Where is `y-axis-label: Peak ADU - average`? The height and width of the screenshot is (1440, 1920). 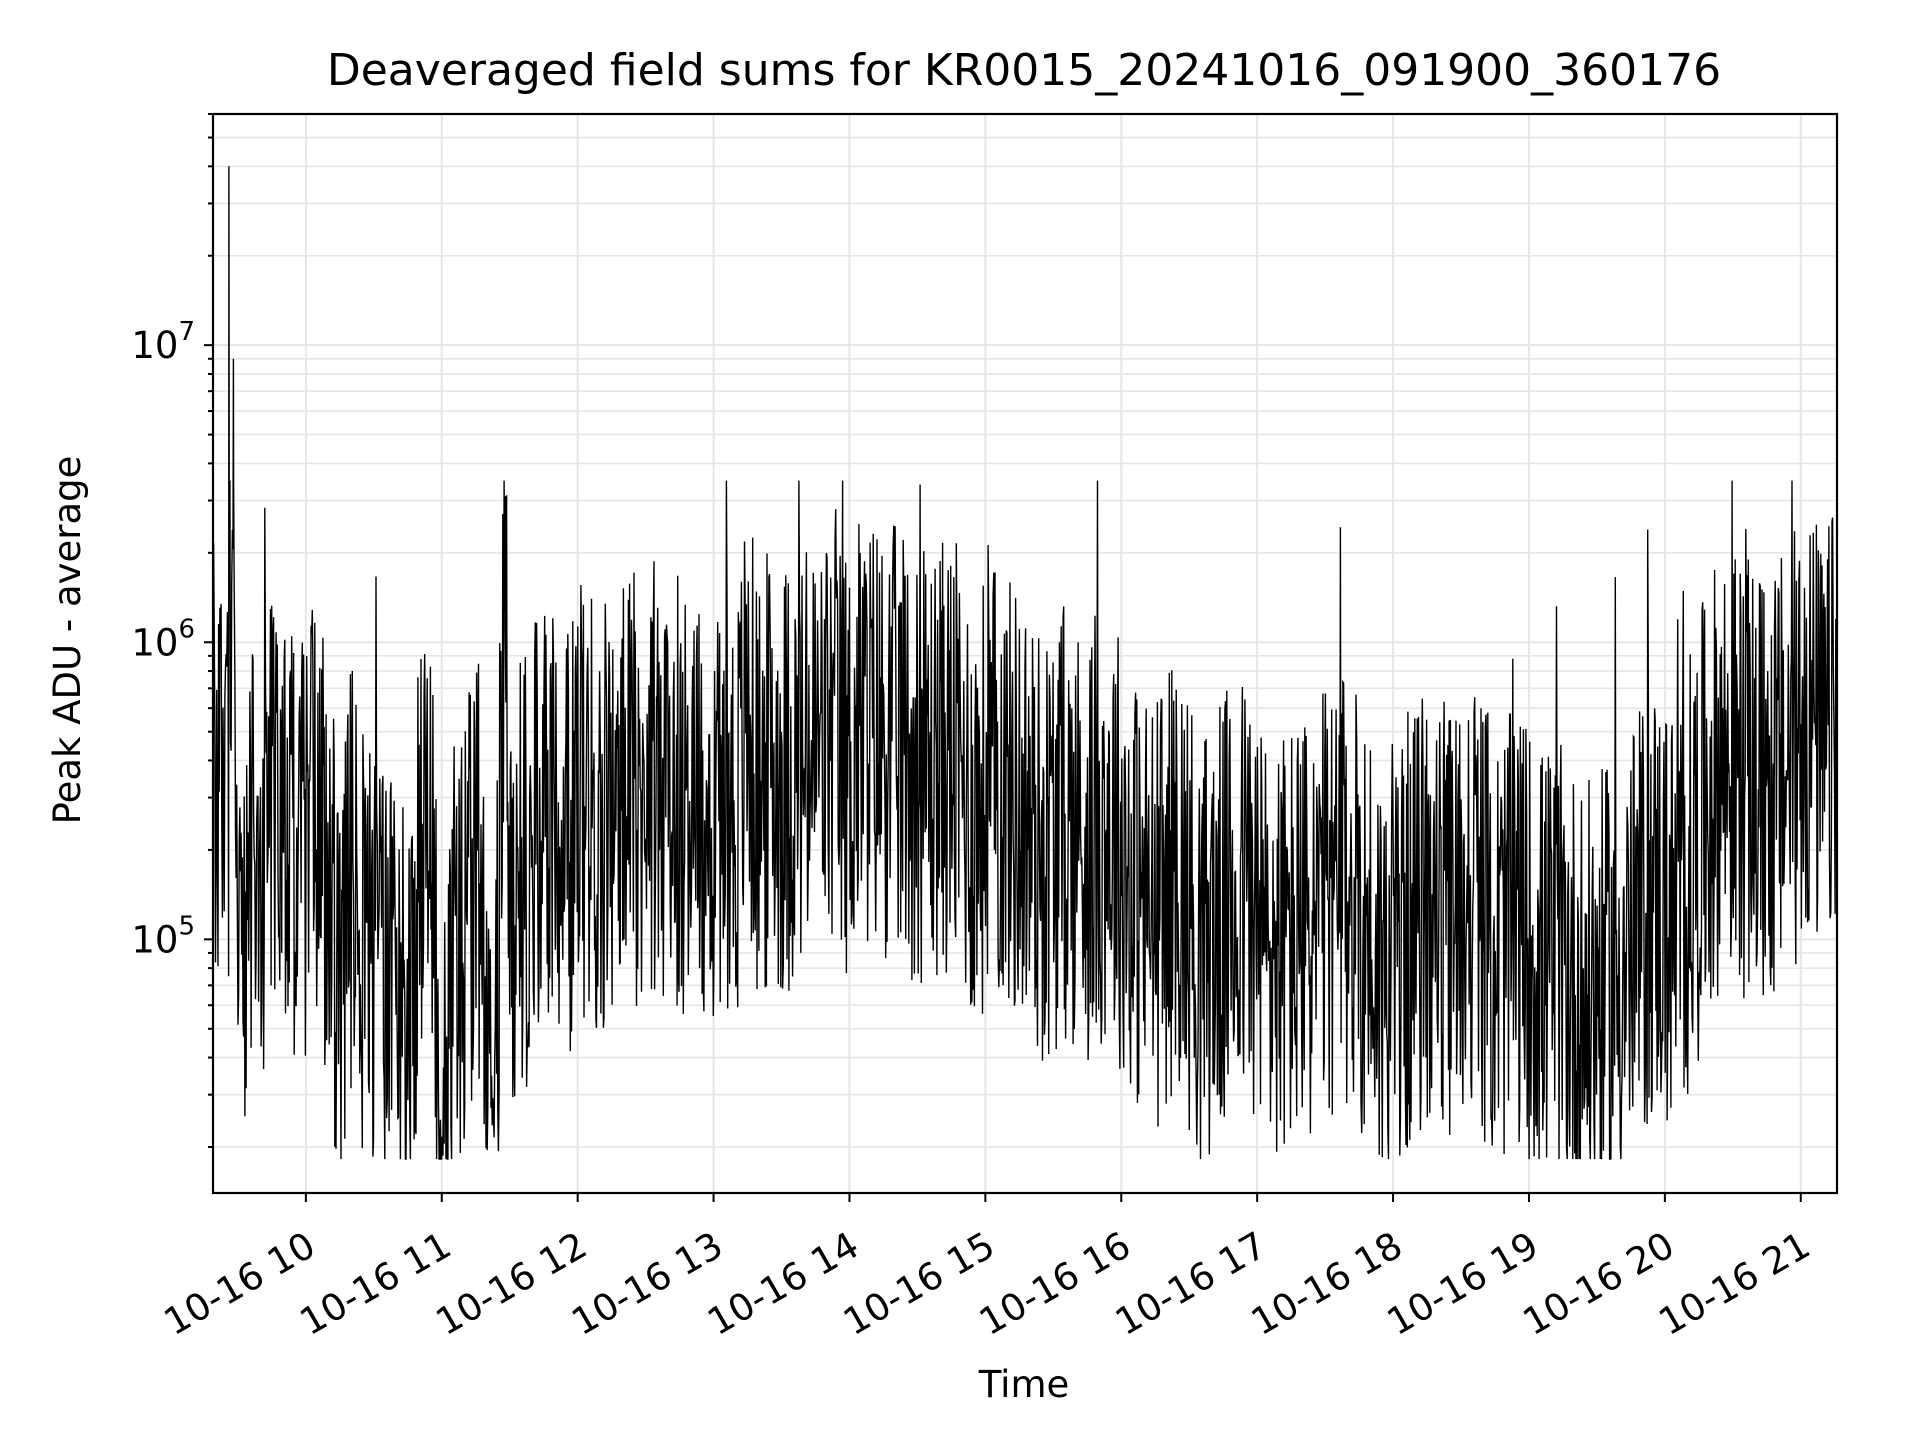
y-axis-label: Peak ADU - average is located at coordinates (67, 640).